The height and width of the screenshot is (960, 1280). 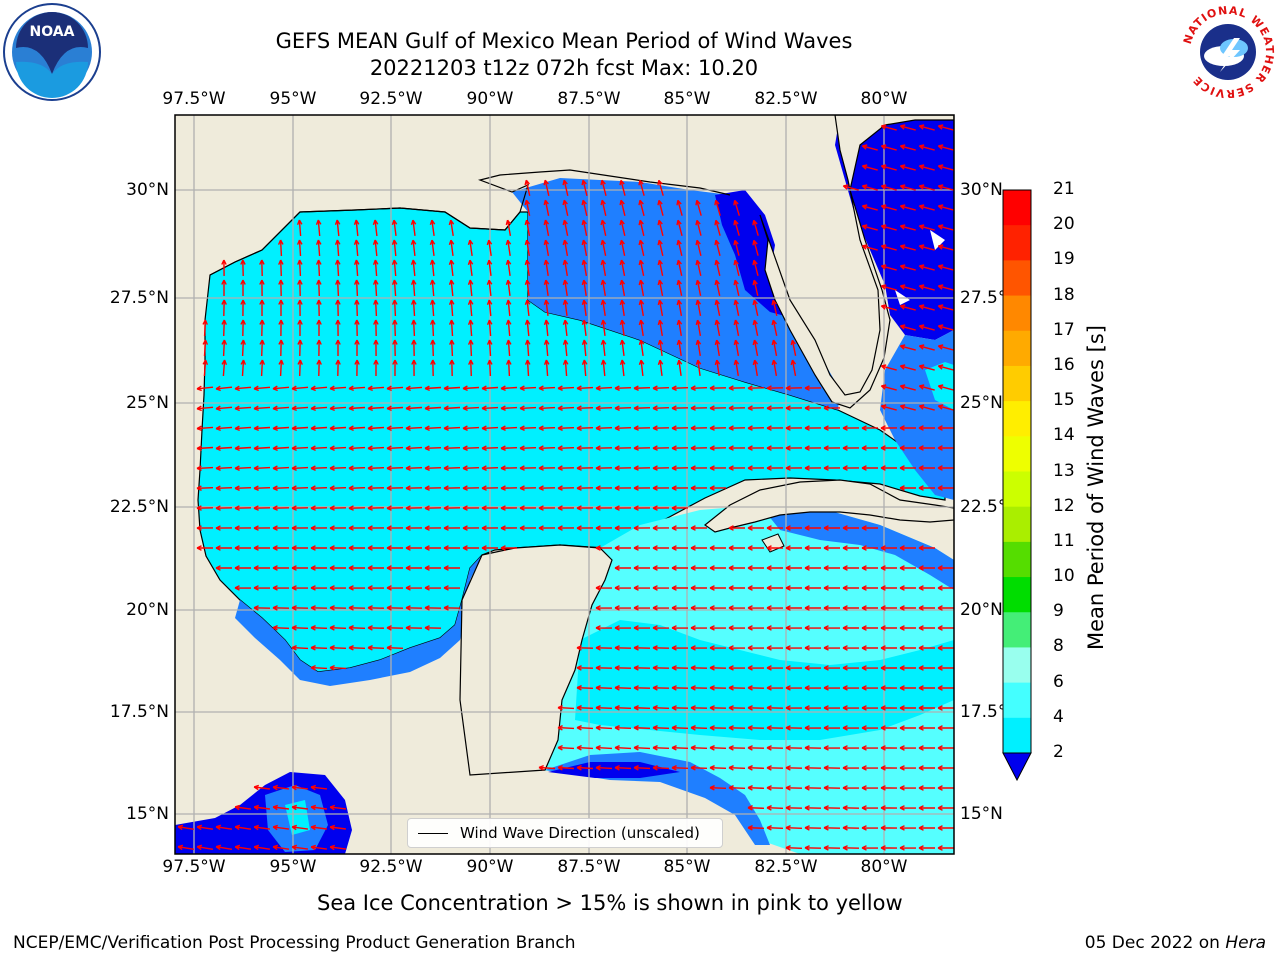 I want to click on lat-tick-left: 30°N, so click(x=147, y=190).